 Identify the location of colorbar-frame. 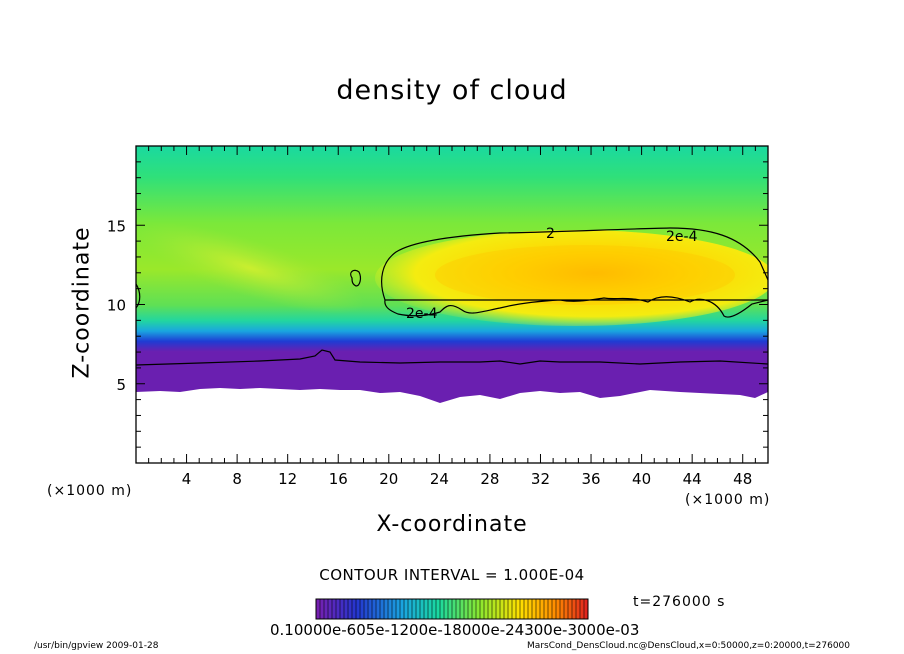
(452, 609).